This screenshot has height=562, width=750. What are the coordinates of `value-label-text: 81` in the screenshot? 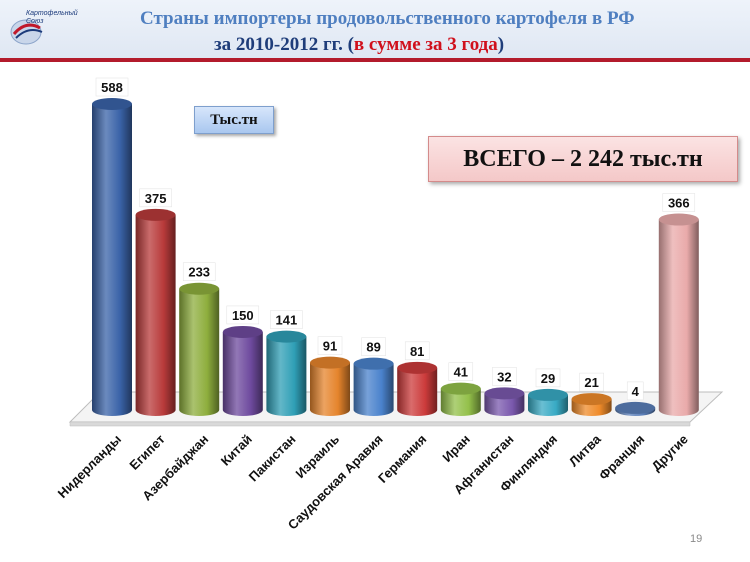 It's located at (417, 351).